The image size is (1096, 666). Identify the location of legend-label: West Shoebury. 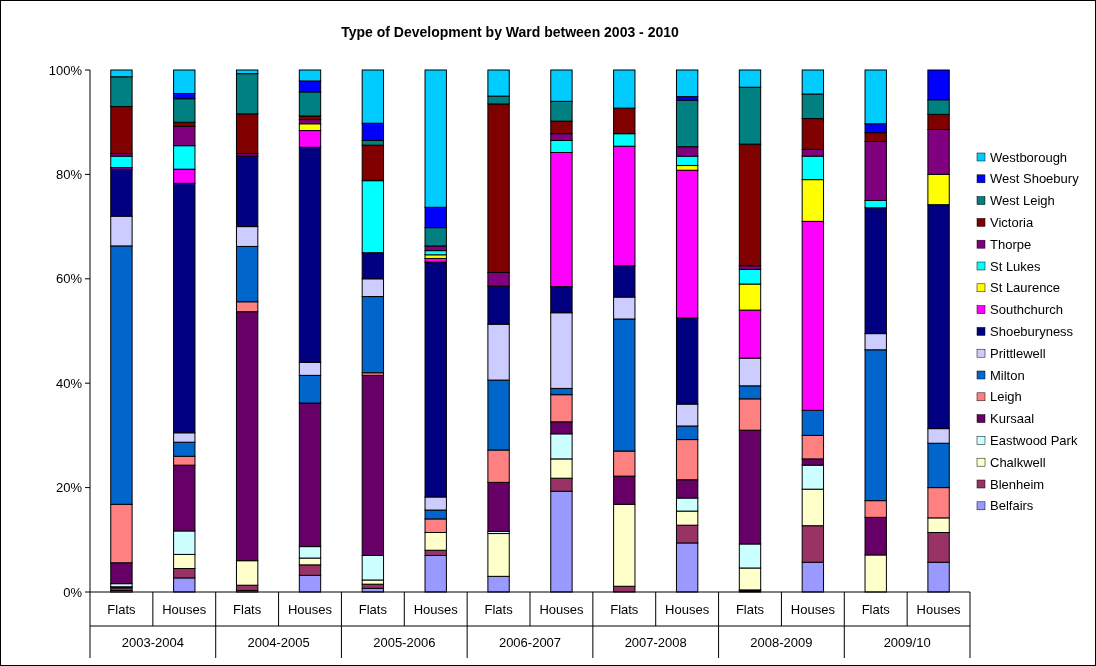
(1035, 179).